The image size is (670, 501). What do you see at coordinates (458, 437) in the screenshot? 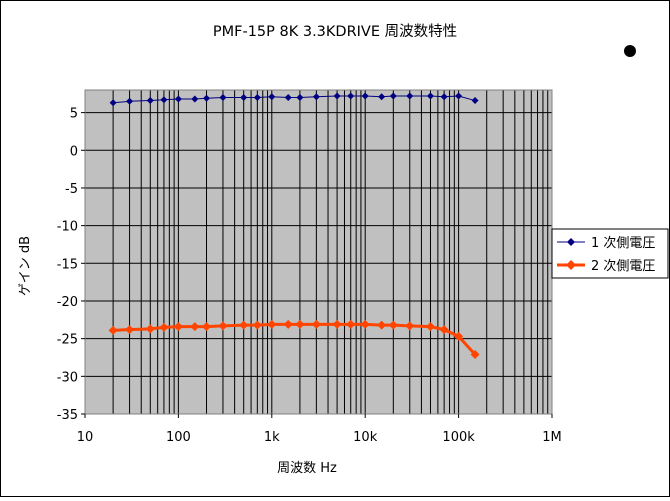
I see `x-tick-label: 100k` at bounding box center [458, 437].